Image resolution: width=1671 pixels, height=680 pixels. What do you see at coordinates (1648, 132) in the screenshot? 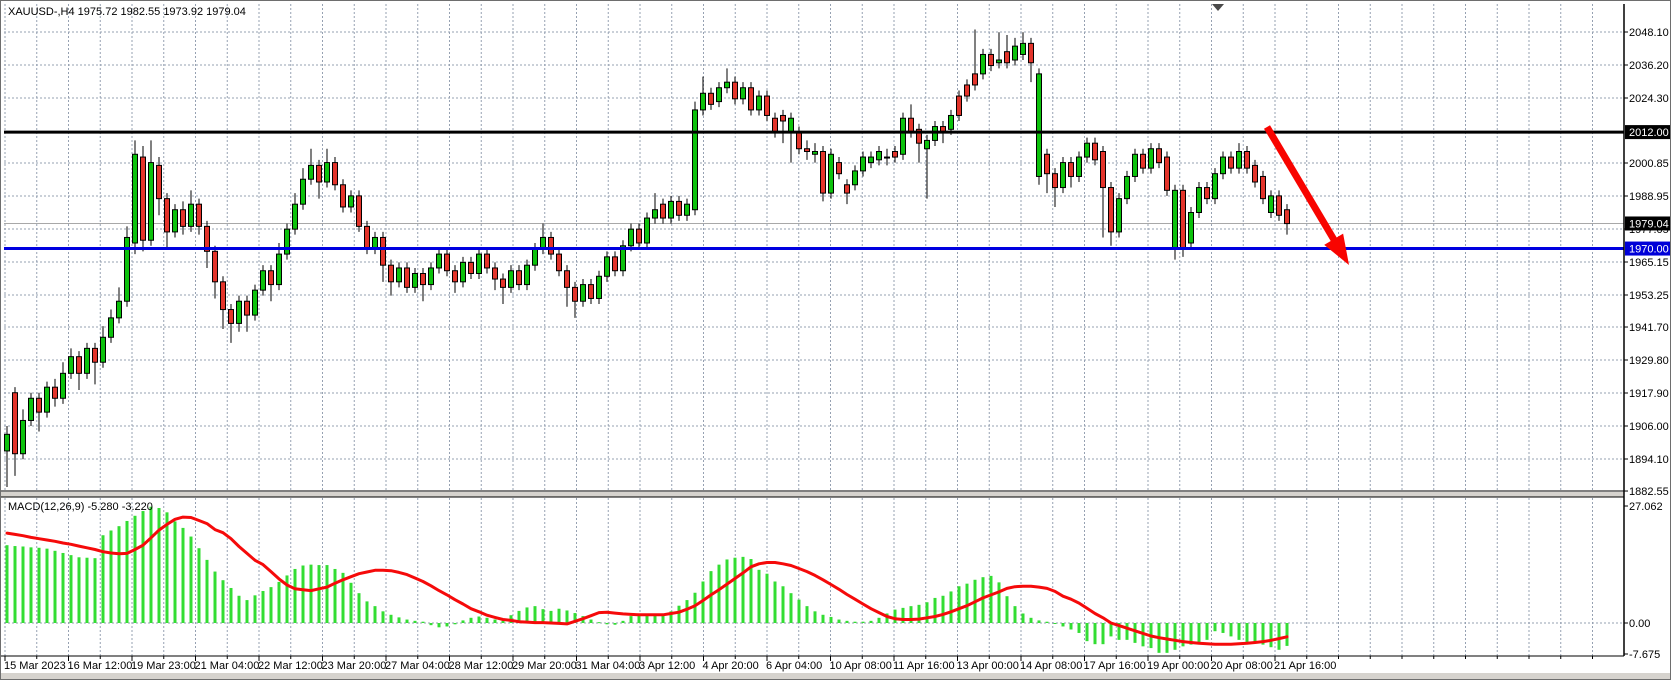
I see `resistance-price-box: 2012.00` at bounding box center [1648, 132].